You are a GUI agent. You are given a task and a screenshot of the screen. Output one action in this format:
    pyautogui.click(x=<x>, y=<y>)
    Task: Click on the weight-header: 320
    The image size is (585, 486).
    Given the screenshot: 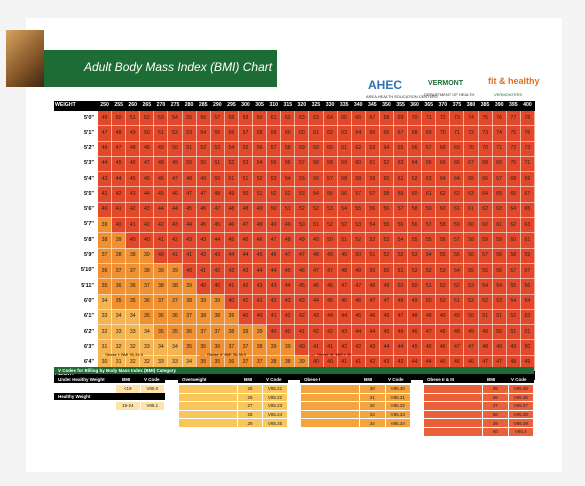 What is the action you would take?
    pyautogui.click(x=302, y=106)
    